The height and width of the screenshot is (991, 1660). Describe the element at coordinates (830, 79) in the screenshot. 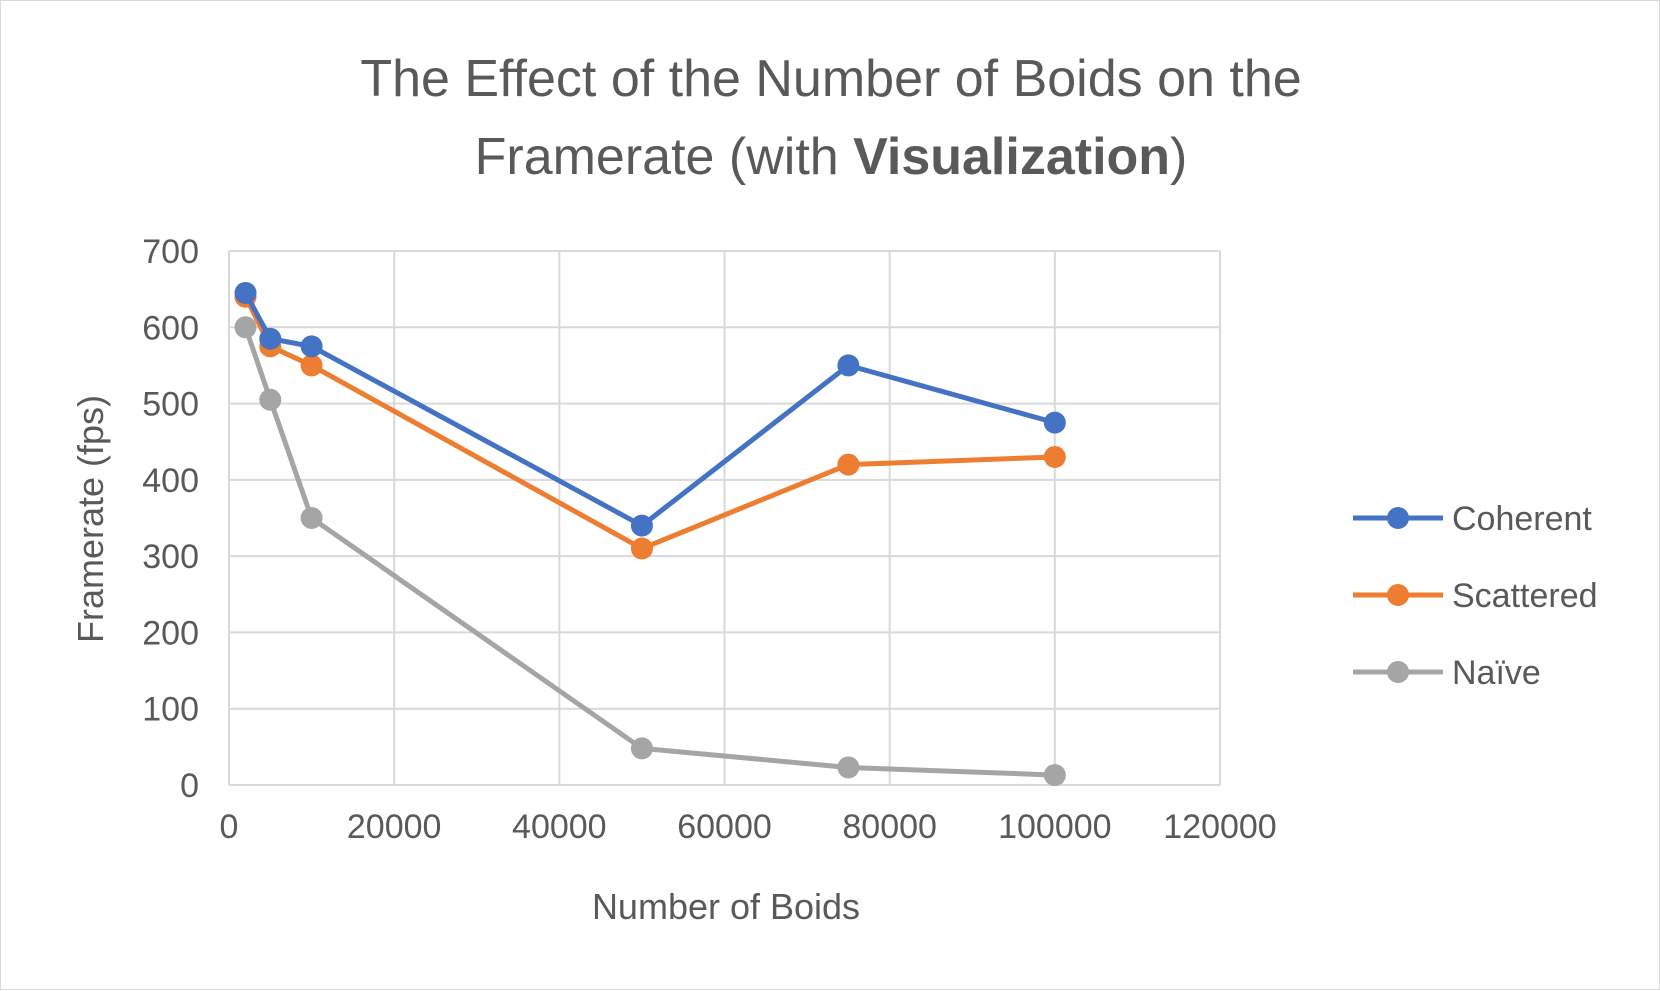

I see `chart-title-line1: The Effect of the Number of Boids on the` at that location.